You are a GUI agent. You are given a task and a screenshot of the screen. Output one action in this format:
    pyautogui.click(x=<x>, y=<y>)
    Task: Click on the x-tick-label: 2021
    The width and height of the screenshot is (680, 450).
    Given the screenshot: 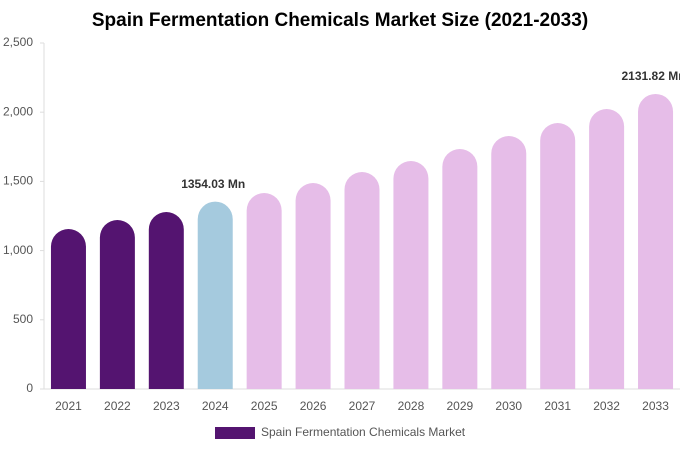 What is the action you would take?
    pyautogui.click(x=68, y=406)
    